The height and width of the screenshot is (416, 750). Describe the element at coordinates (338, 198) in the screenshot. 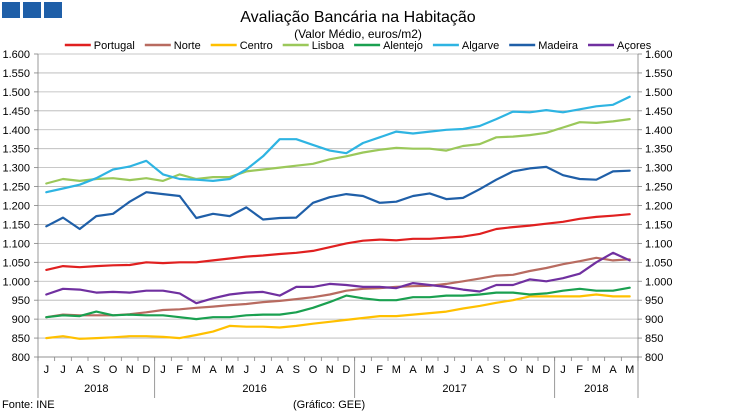

I see `series-line-madeira` at that location.